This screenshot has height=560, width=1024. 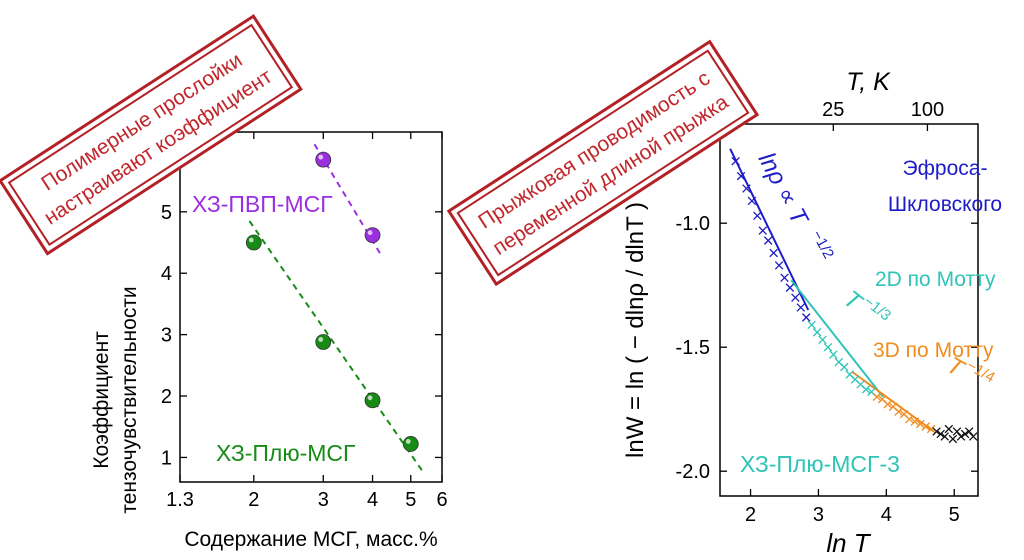 What do you see at coordinates (820, 464) in the screenshot?
I see `sample-label: ХЗ-Плю-МСГ-3` at bounding box center [820, 464].